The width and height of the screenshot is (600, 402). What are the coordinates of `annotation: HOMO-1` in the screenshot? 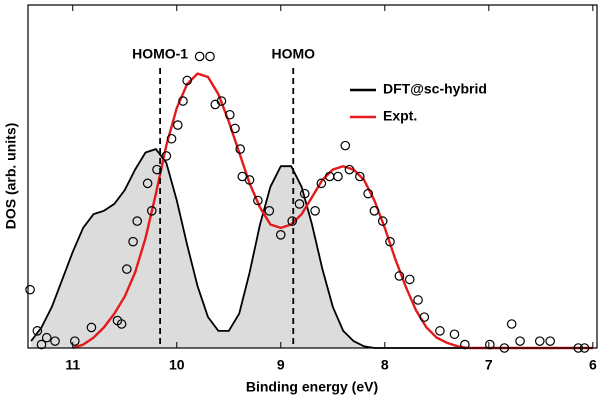 It's located at (160, 54).